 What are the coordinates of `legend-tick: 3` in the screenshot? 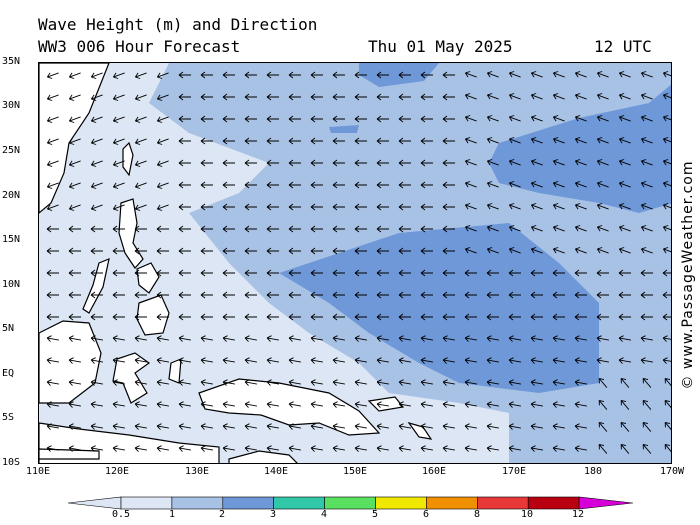 It's located at (273, 514).